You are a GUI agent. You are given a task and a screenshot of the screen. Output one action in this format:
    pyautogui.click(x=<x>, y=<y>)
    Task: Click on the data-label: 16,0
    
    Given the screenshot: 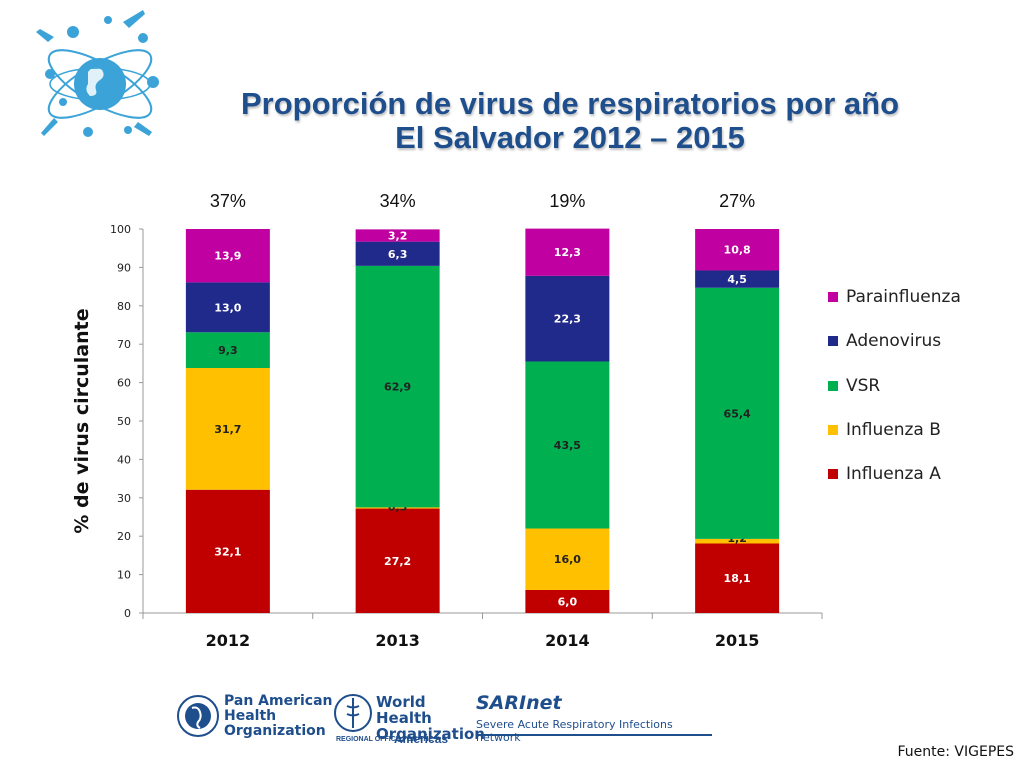 What is the action you would take?
    pyautogui.click(x=567, y=559)
    